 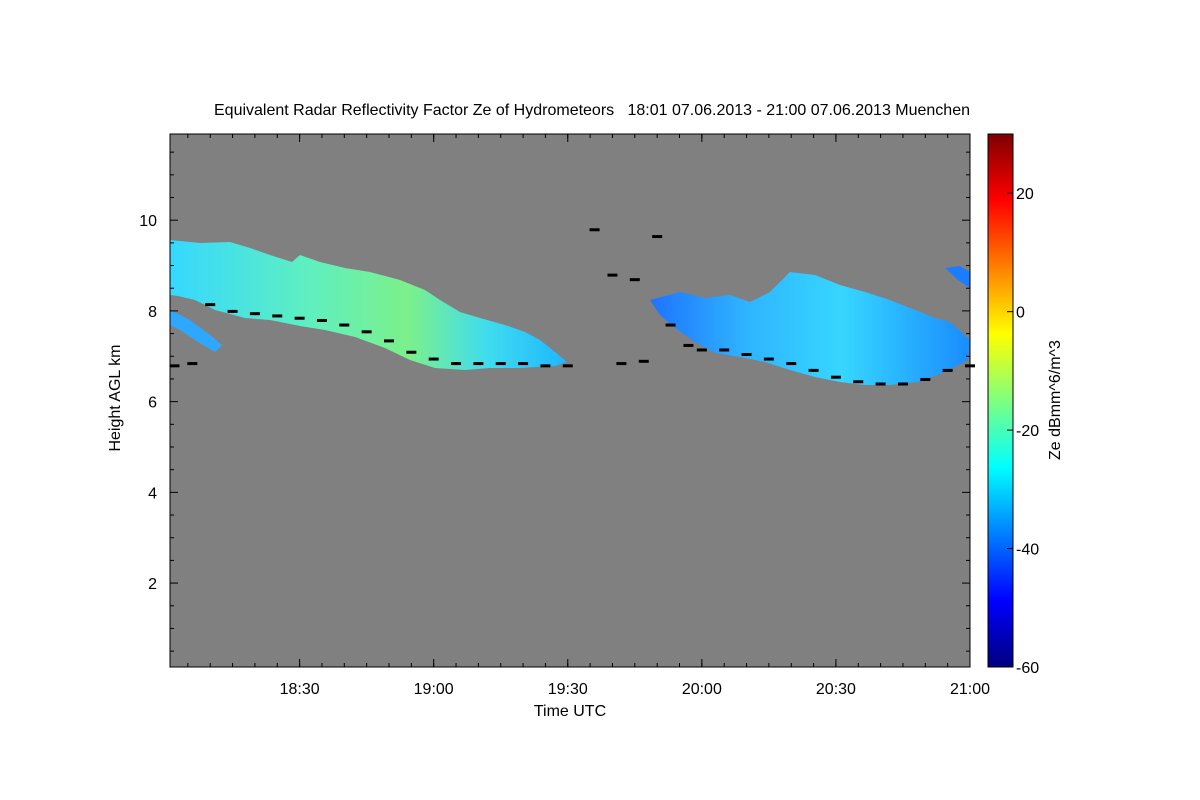 I want to click on colorbar-label: Ze dBmm^6/m^3, so click(x=1055, y=400).